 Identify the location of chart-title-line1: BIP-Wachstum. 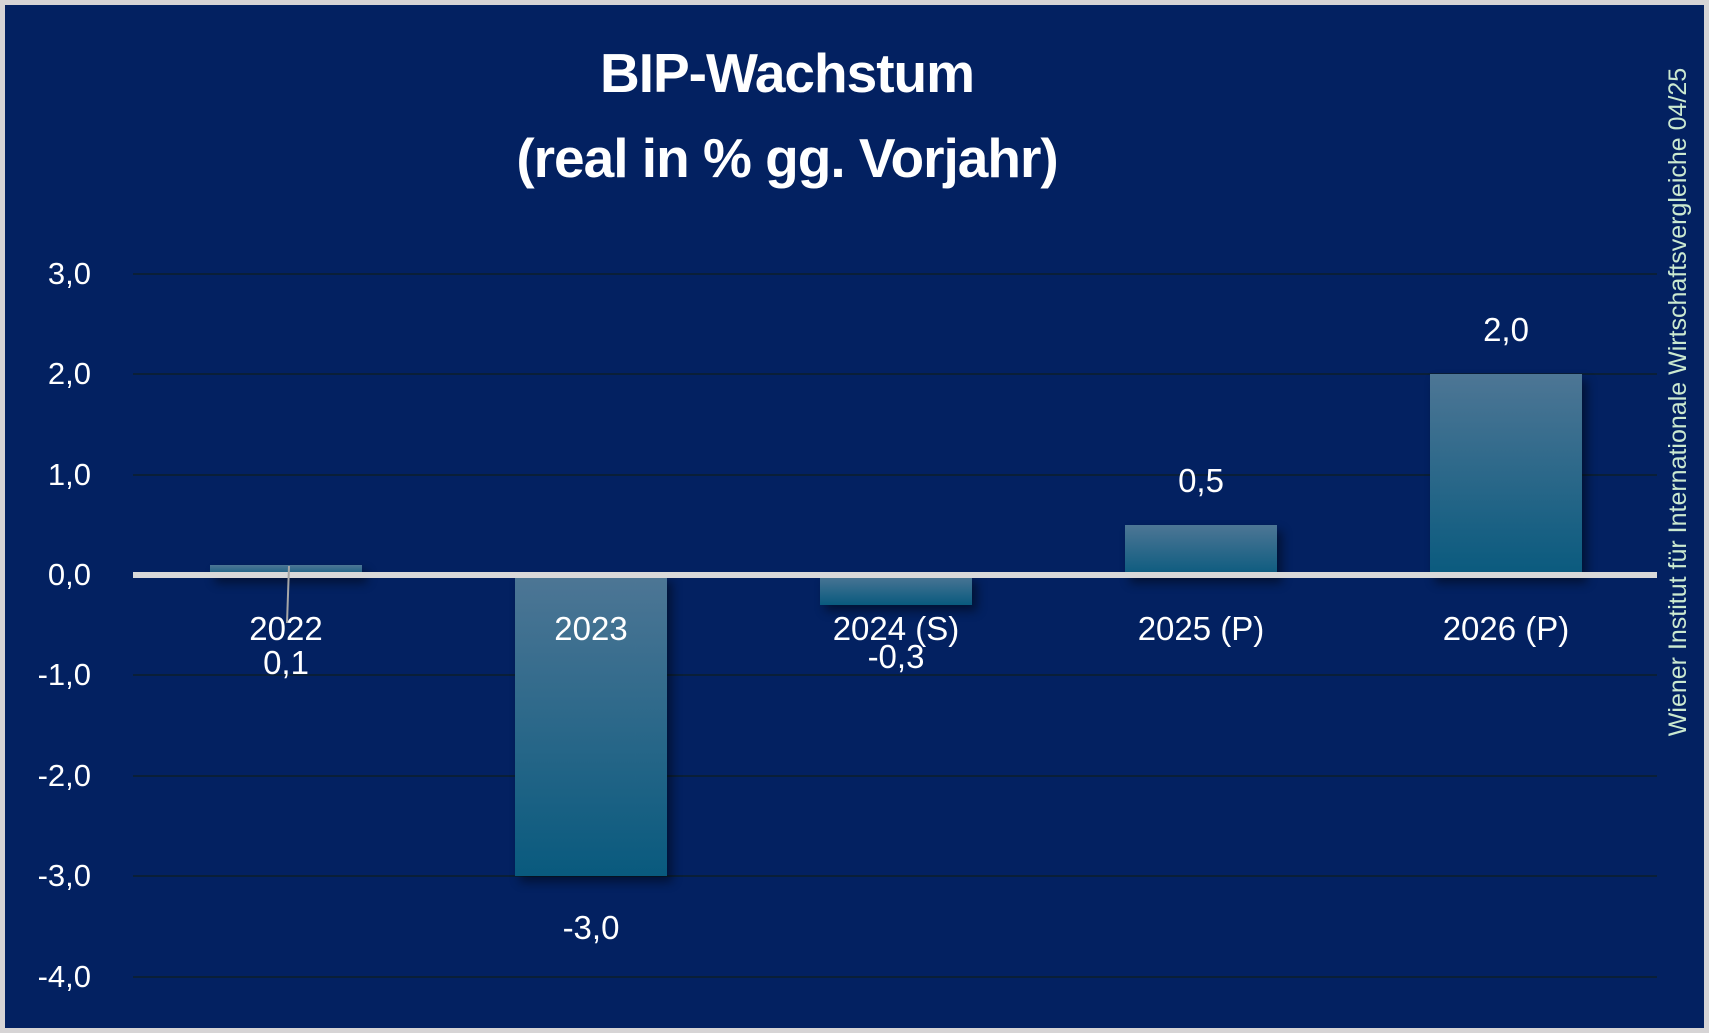
(787, 73).